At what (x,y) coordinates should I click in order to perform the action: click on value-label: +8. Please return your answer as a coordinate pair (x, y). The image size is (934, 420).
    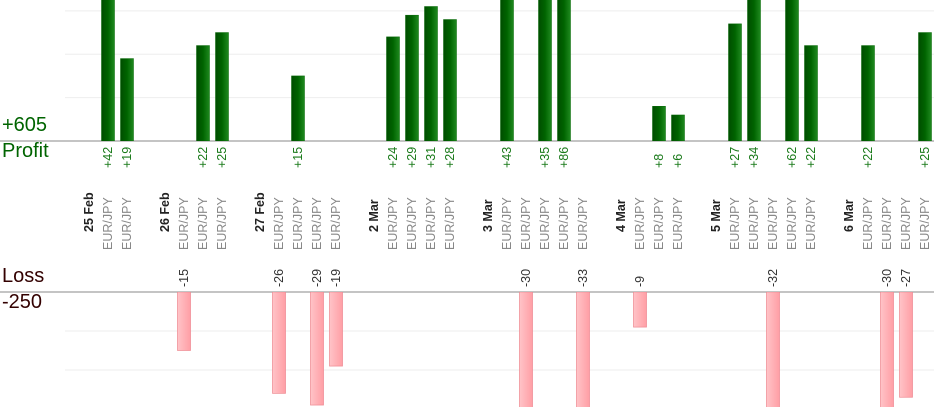
    Looking at the image, I should click on (659, 161).